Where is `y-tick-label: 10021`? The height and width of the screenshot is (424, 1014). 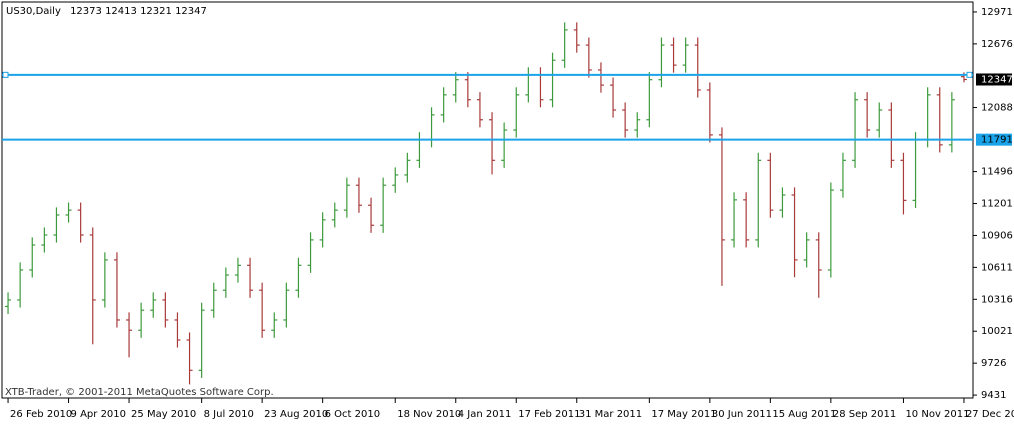 y-tick-label: 10021 is located at coordinates (997, 331).